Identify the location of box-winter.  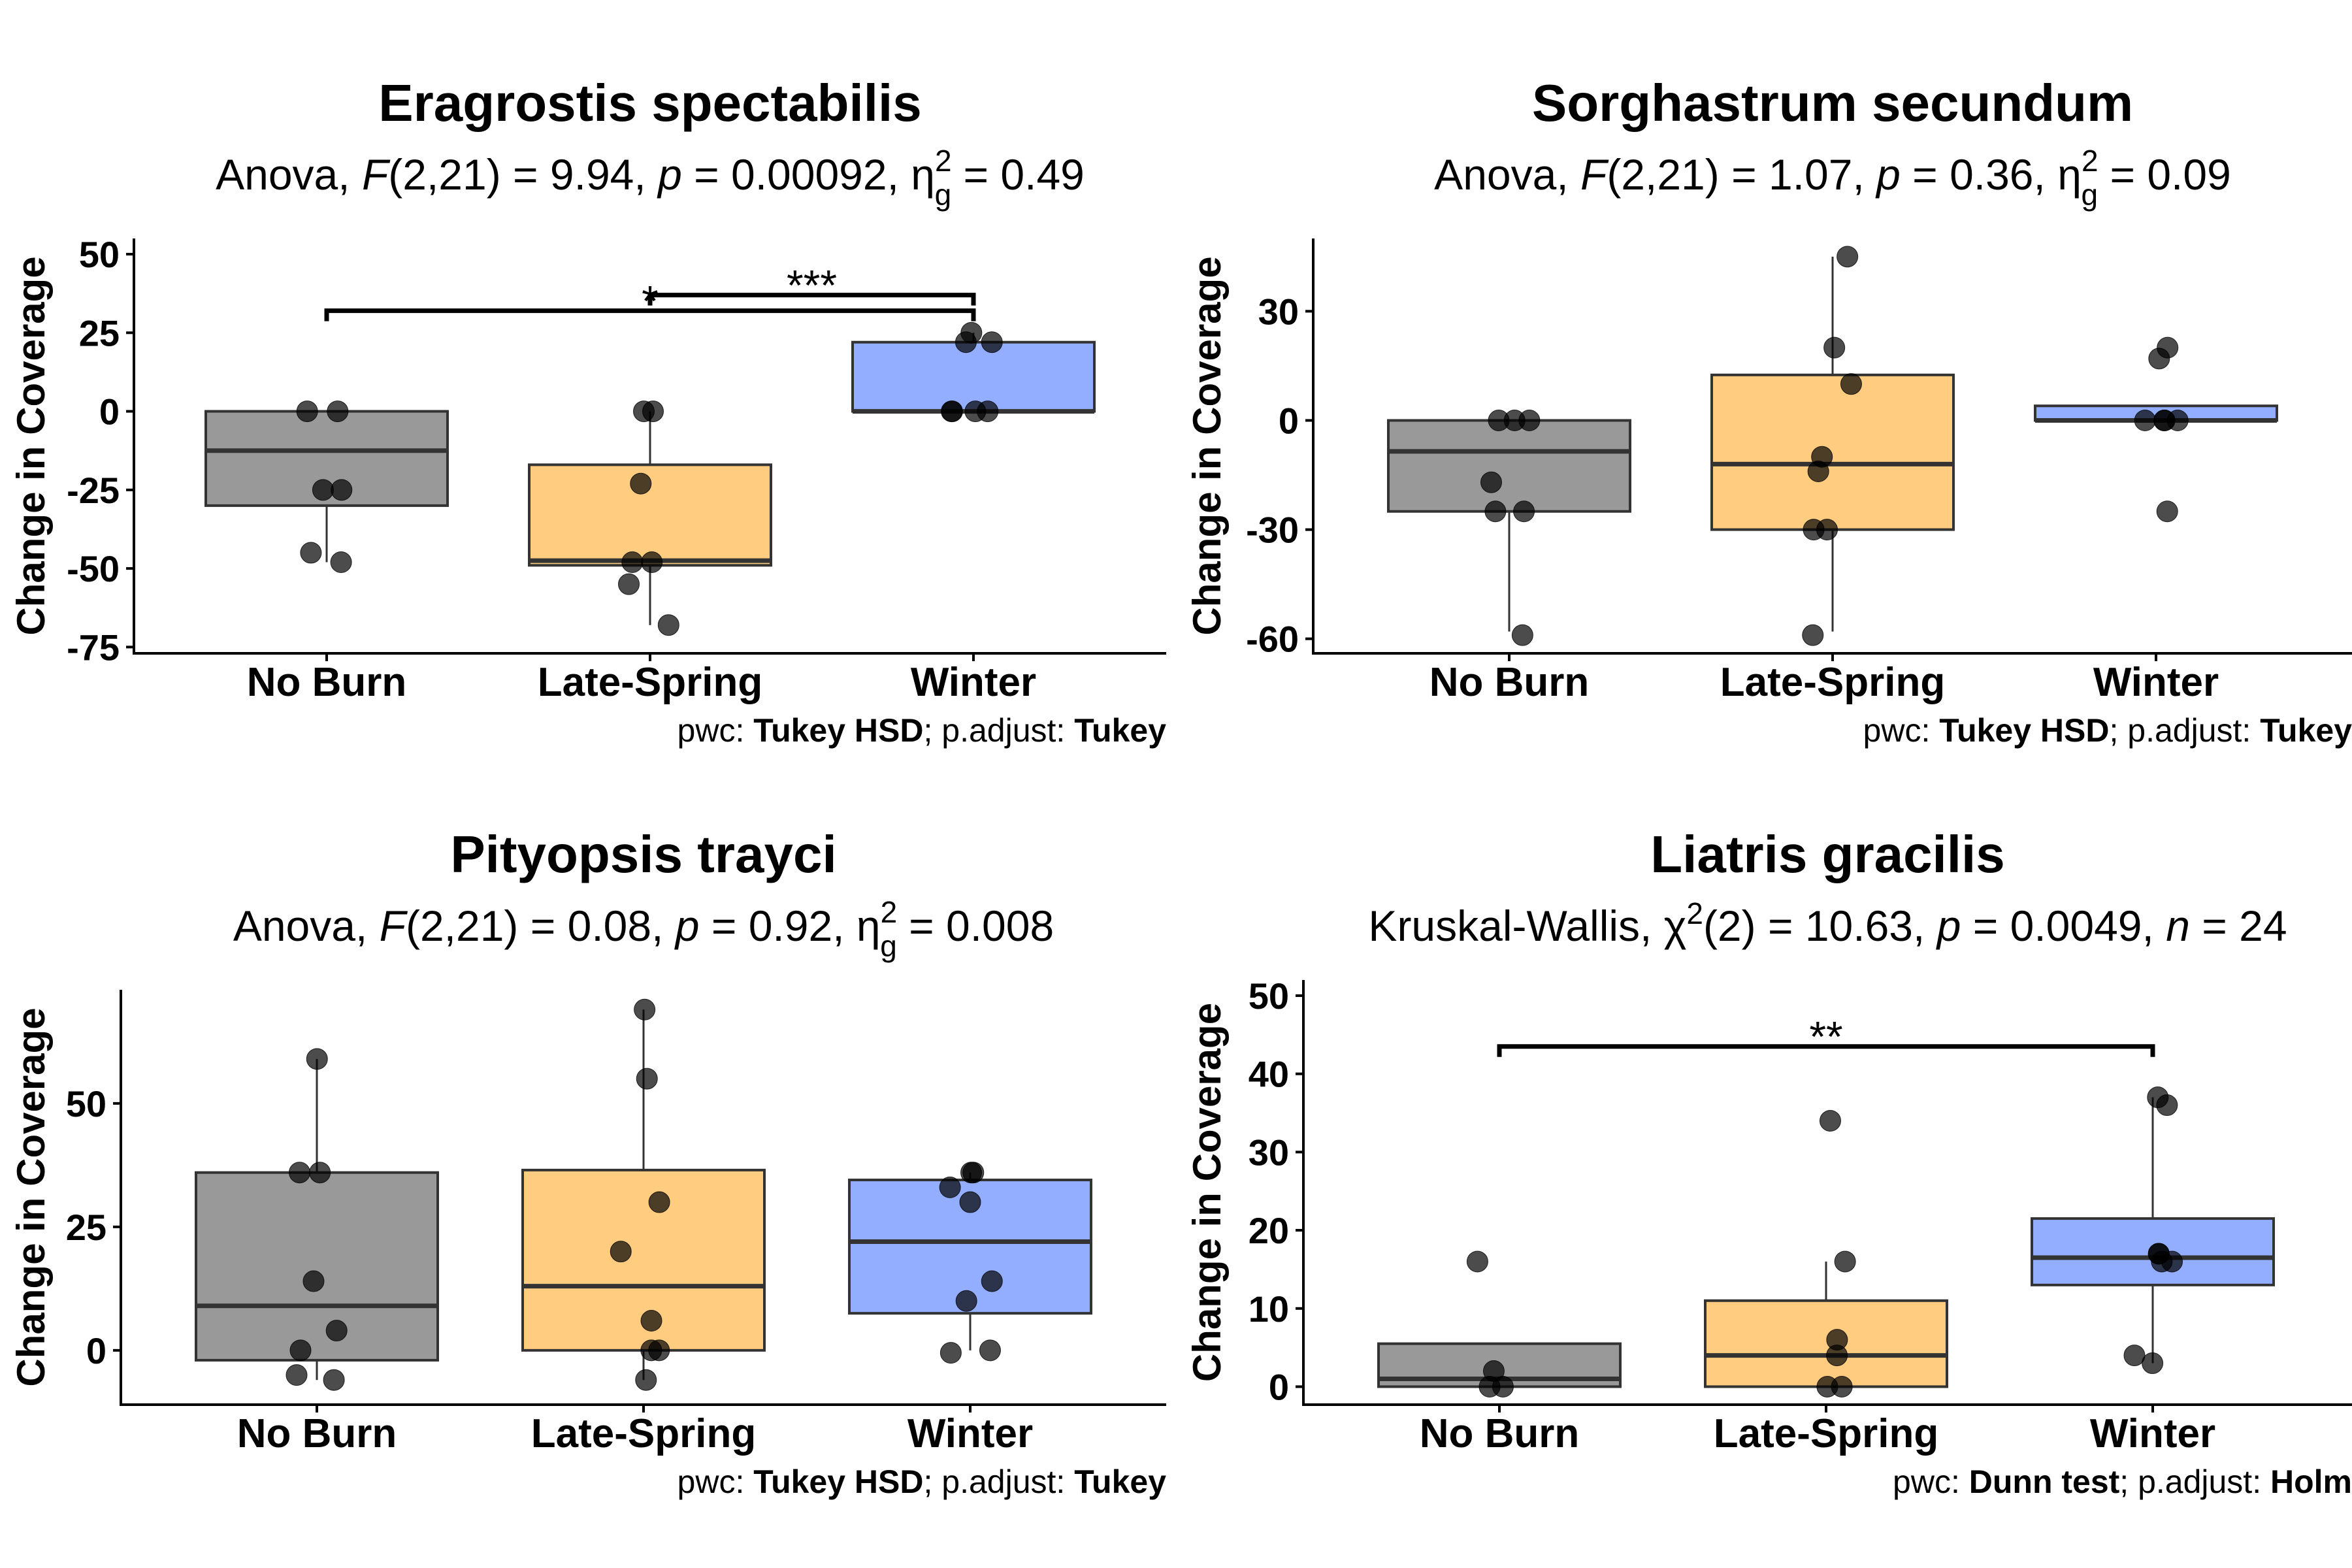
(973, 376).